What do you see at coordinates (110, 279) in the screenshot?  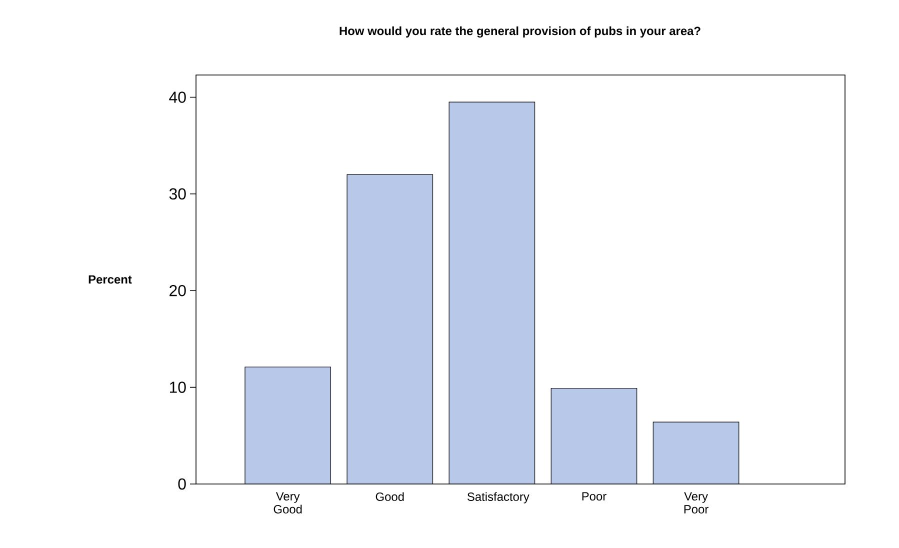 I see `y-axis-title: Percent` at bounding box center [110, 279].